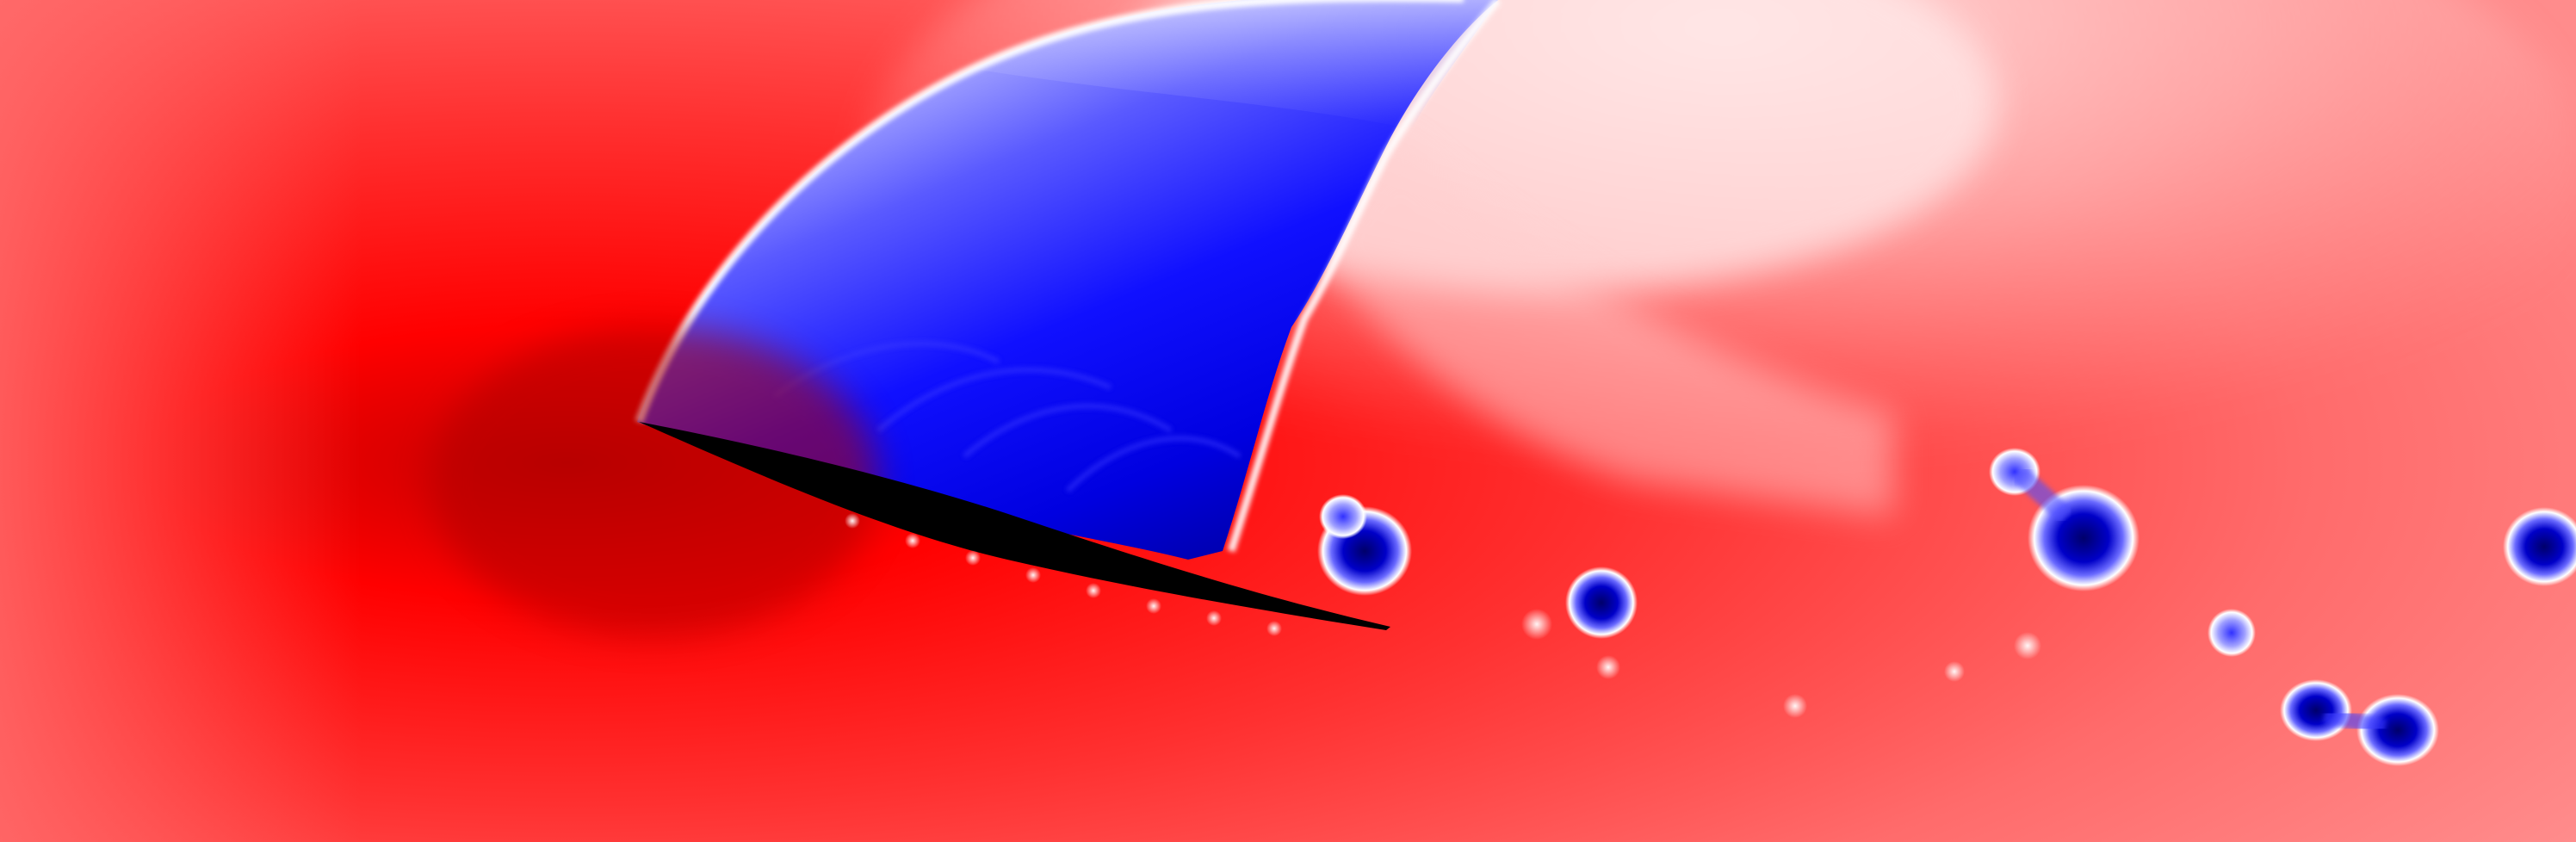  I want to click on airfoil, so click(1015, 526).